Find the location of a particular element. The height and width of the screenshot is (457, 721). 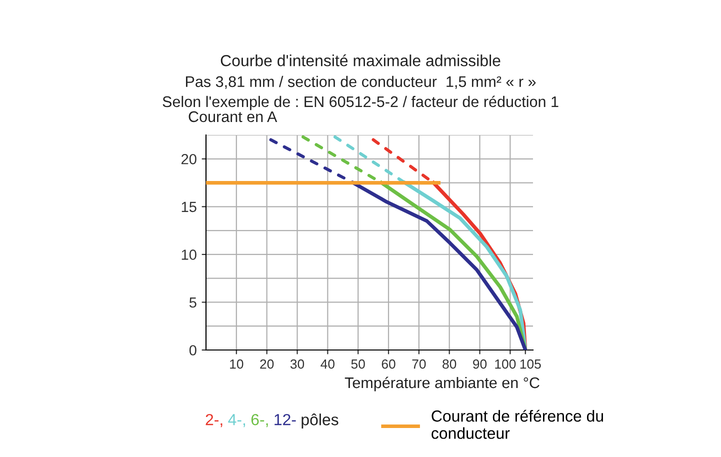

y-tick-label: 10 is located at coordinates (189, 255).